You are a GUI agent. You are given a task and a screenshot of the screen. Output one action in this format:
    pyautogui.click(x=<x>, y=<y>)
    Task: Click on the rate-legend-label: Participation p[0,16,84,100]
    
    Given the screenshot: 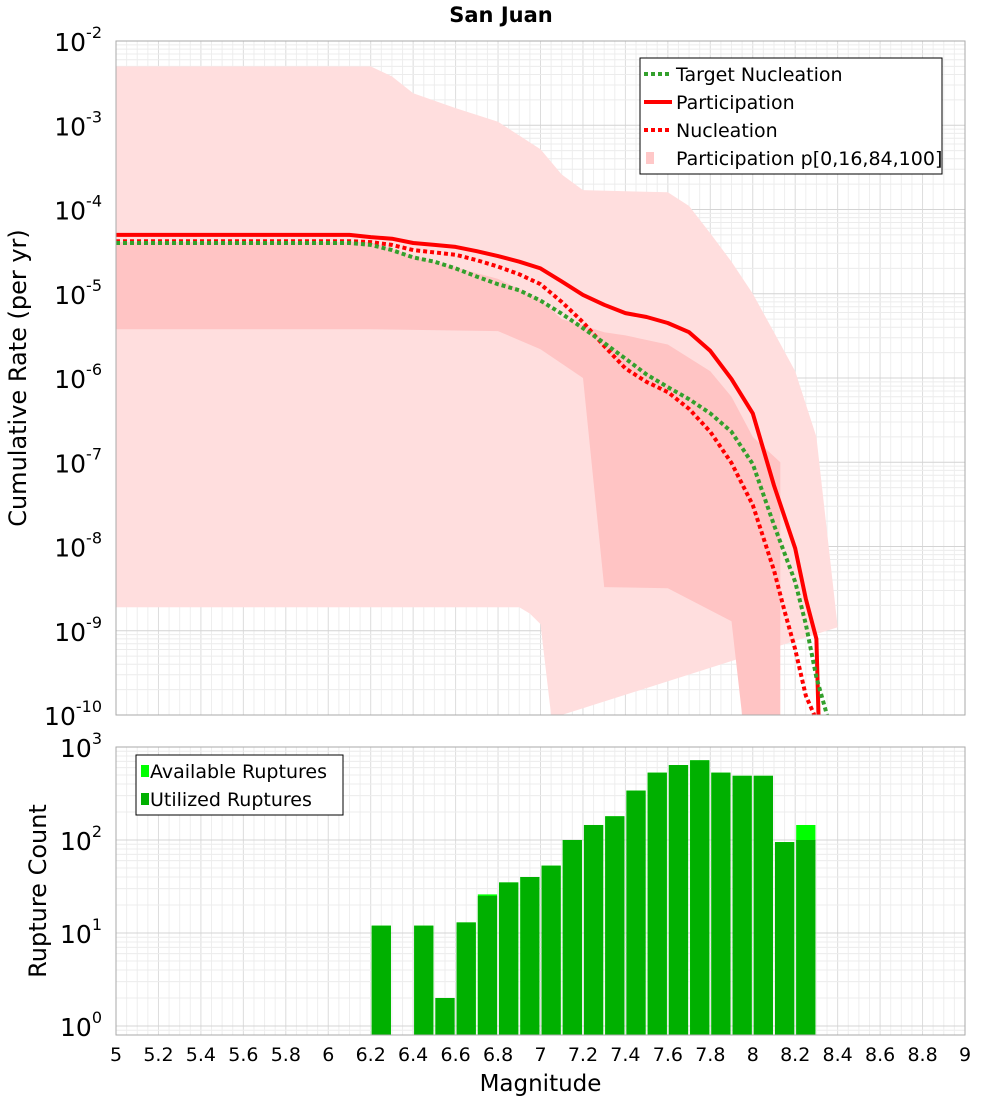 What is the action you would take?
    pyautogui.click(x=809, y=159)
    